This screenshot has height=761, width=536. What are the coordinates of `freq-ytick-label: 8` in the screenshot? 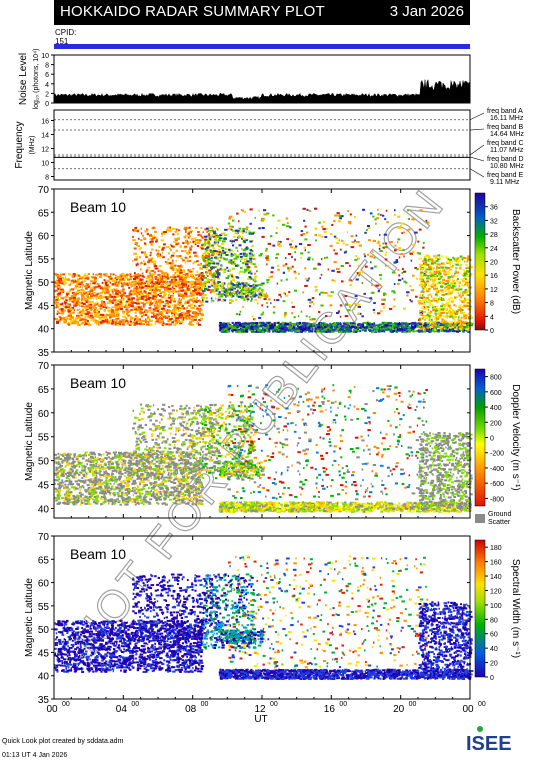 It's located at (47, 178).